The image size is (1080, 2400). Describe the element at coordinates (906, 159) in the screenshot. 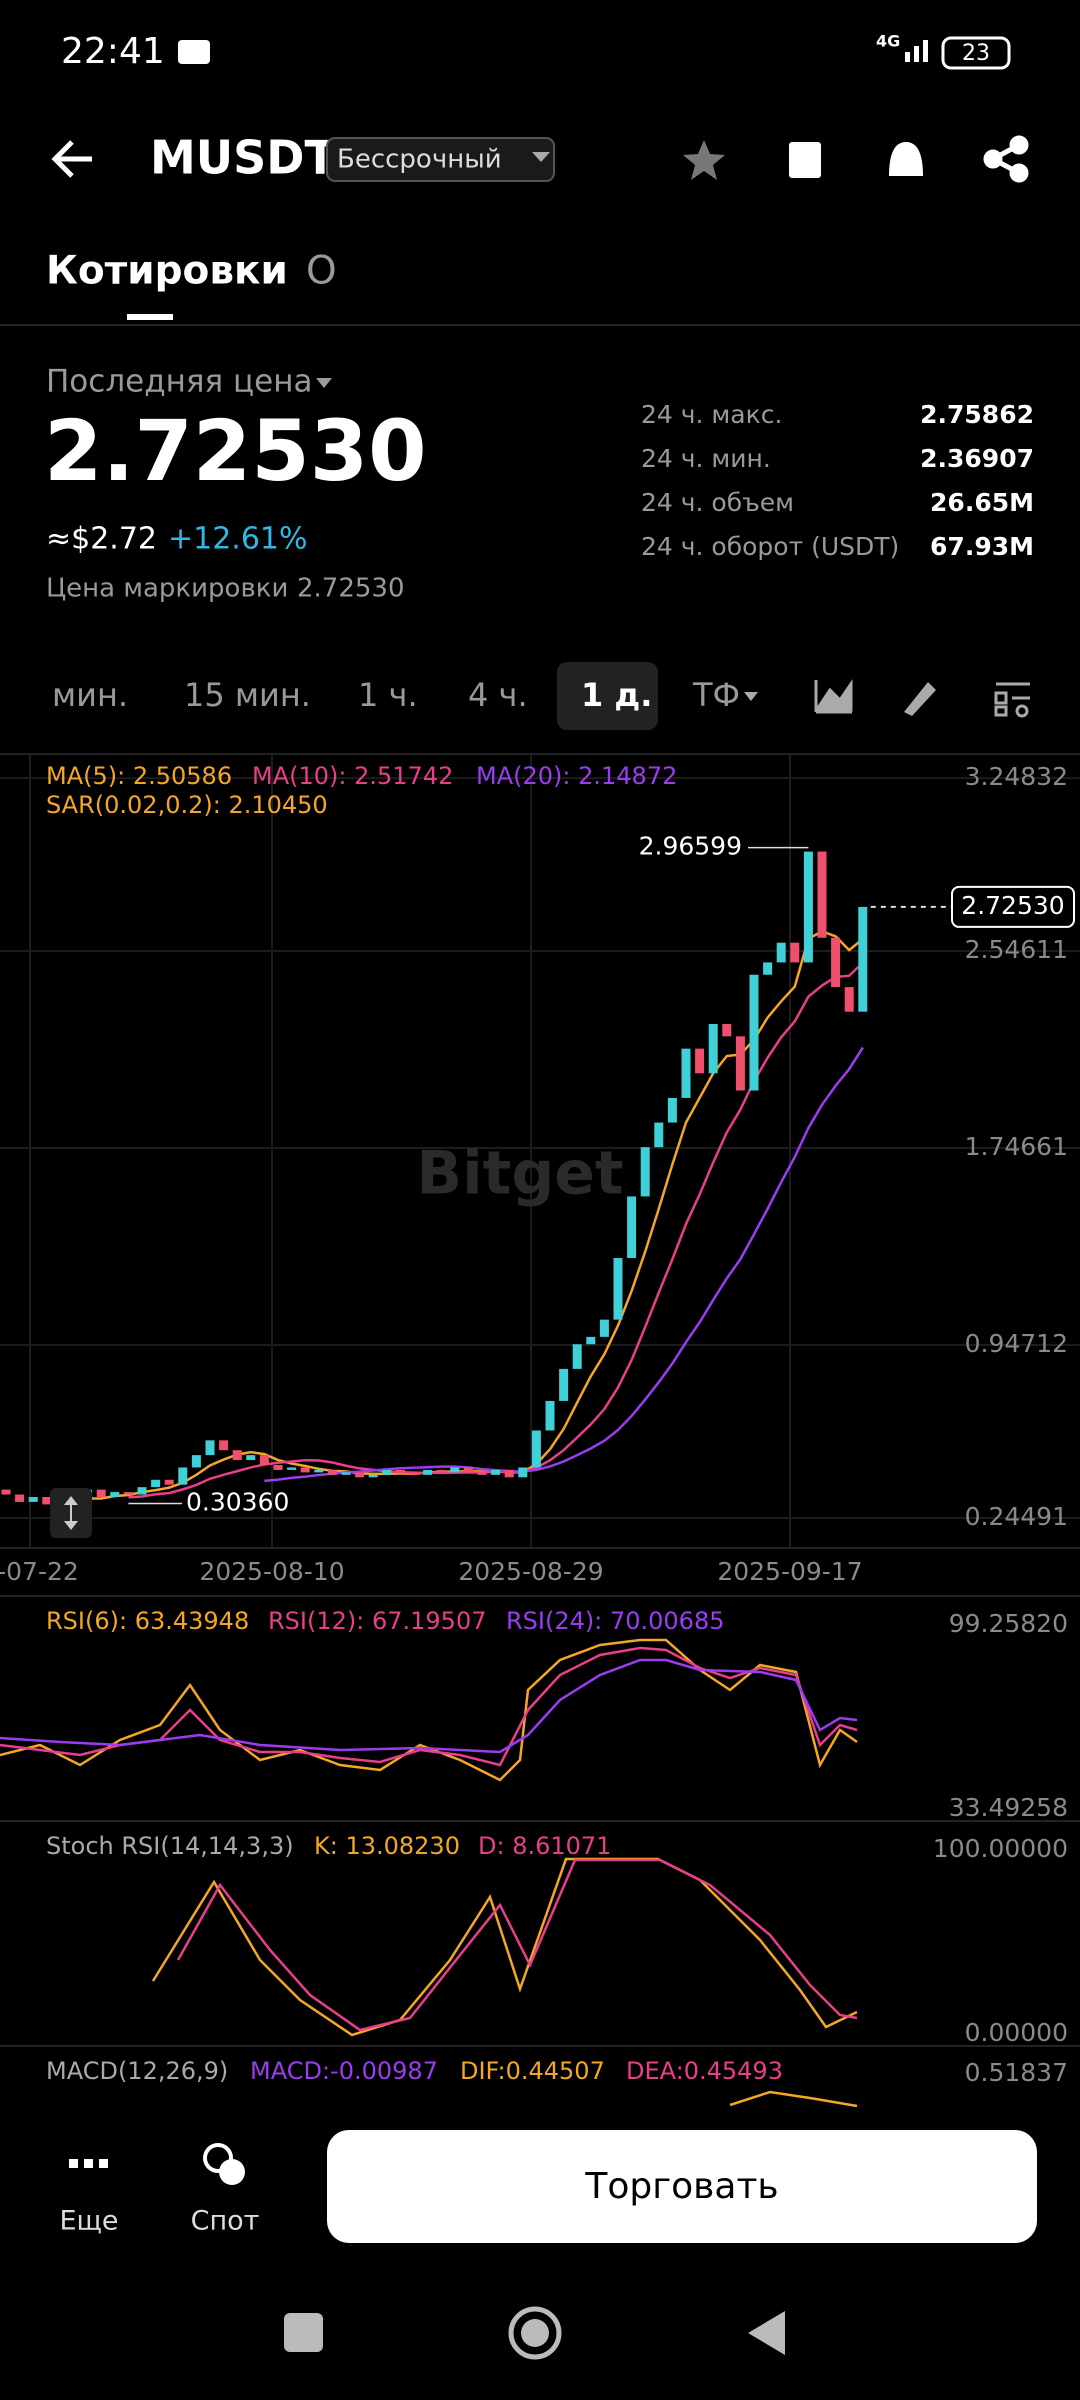

I see `alert-icon` at that location.